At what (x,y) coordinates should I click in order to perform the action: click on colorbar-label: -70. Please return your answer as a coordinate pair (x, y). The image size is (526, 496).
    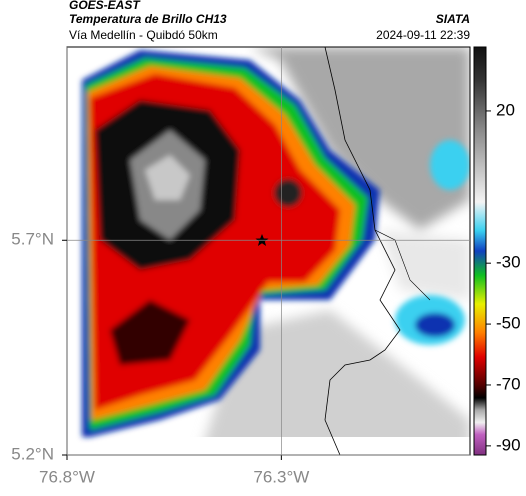
    Looking at the image, I should click on (508, 383).